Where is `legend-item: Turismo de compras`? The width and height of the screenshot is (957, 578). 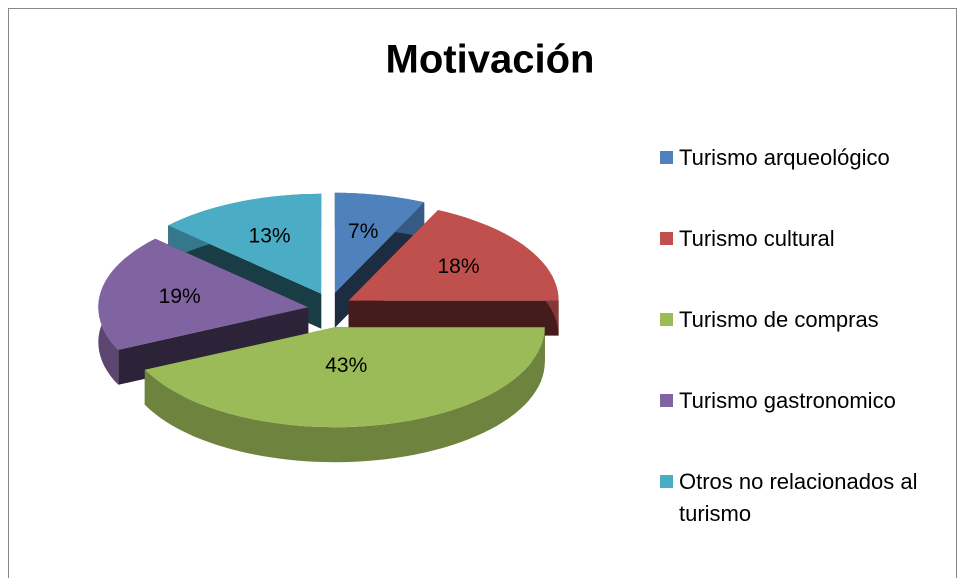
legend-item: Turismo de compras is located at coordinates (802, 344).